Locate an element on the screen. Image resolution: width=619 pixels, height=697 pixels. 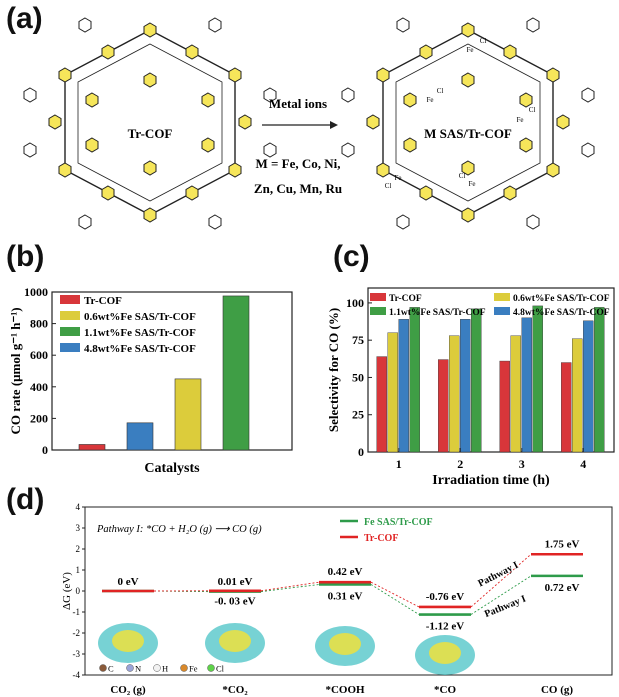
y-tick-label: 100 is located at coordinates (355, 303).